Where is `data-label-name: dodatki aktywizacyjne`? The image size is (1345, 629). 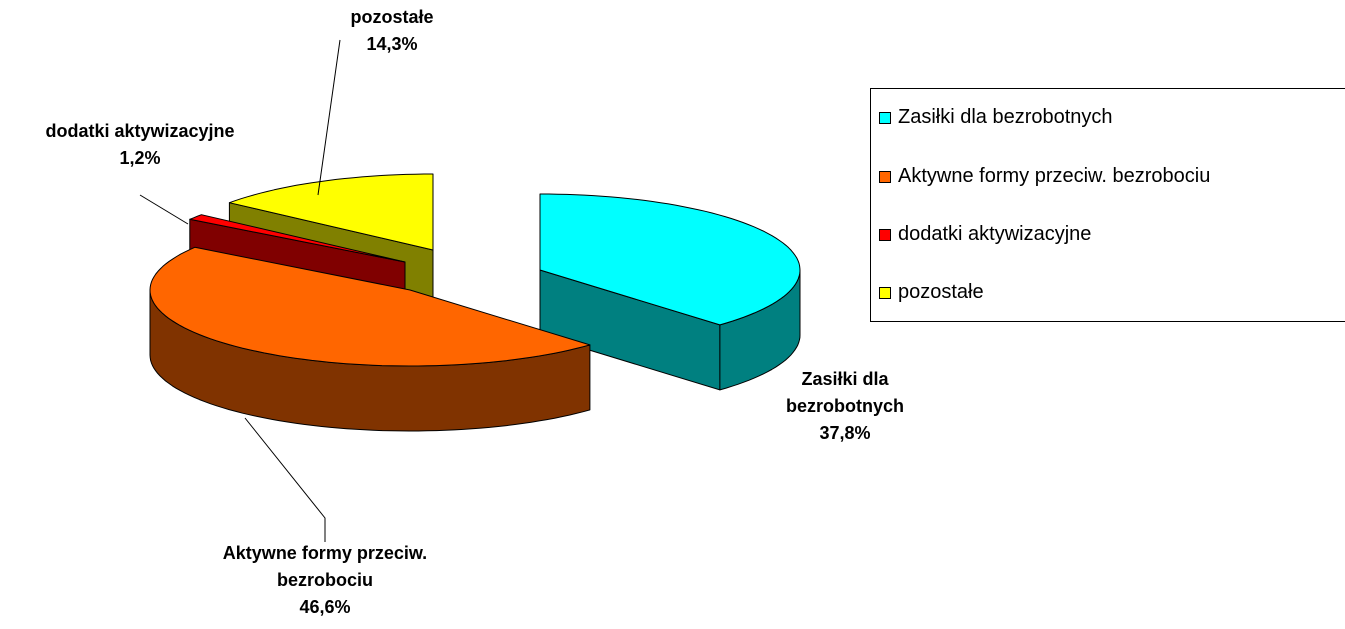 data-label-name: dodatki aktywizacyjne is located at coordinates (140, 131).